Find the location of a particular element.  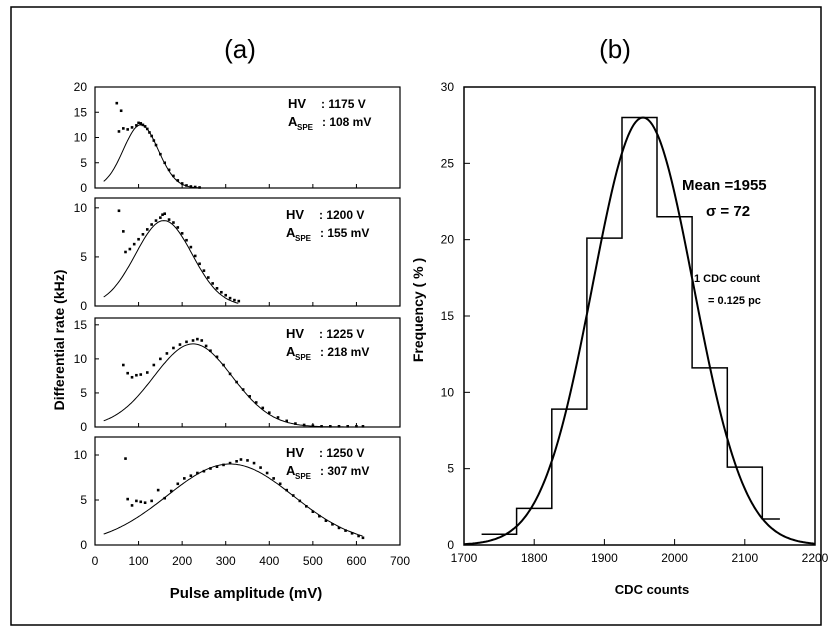

fit-curve-a3 is located at coordinates (233, 385).